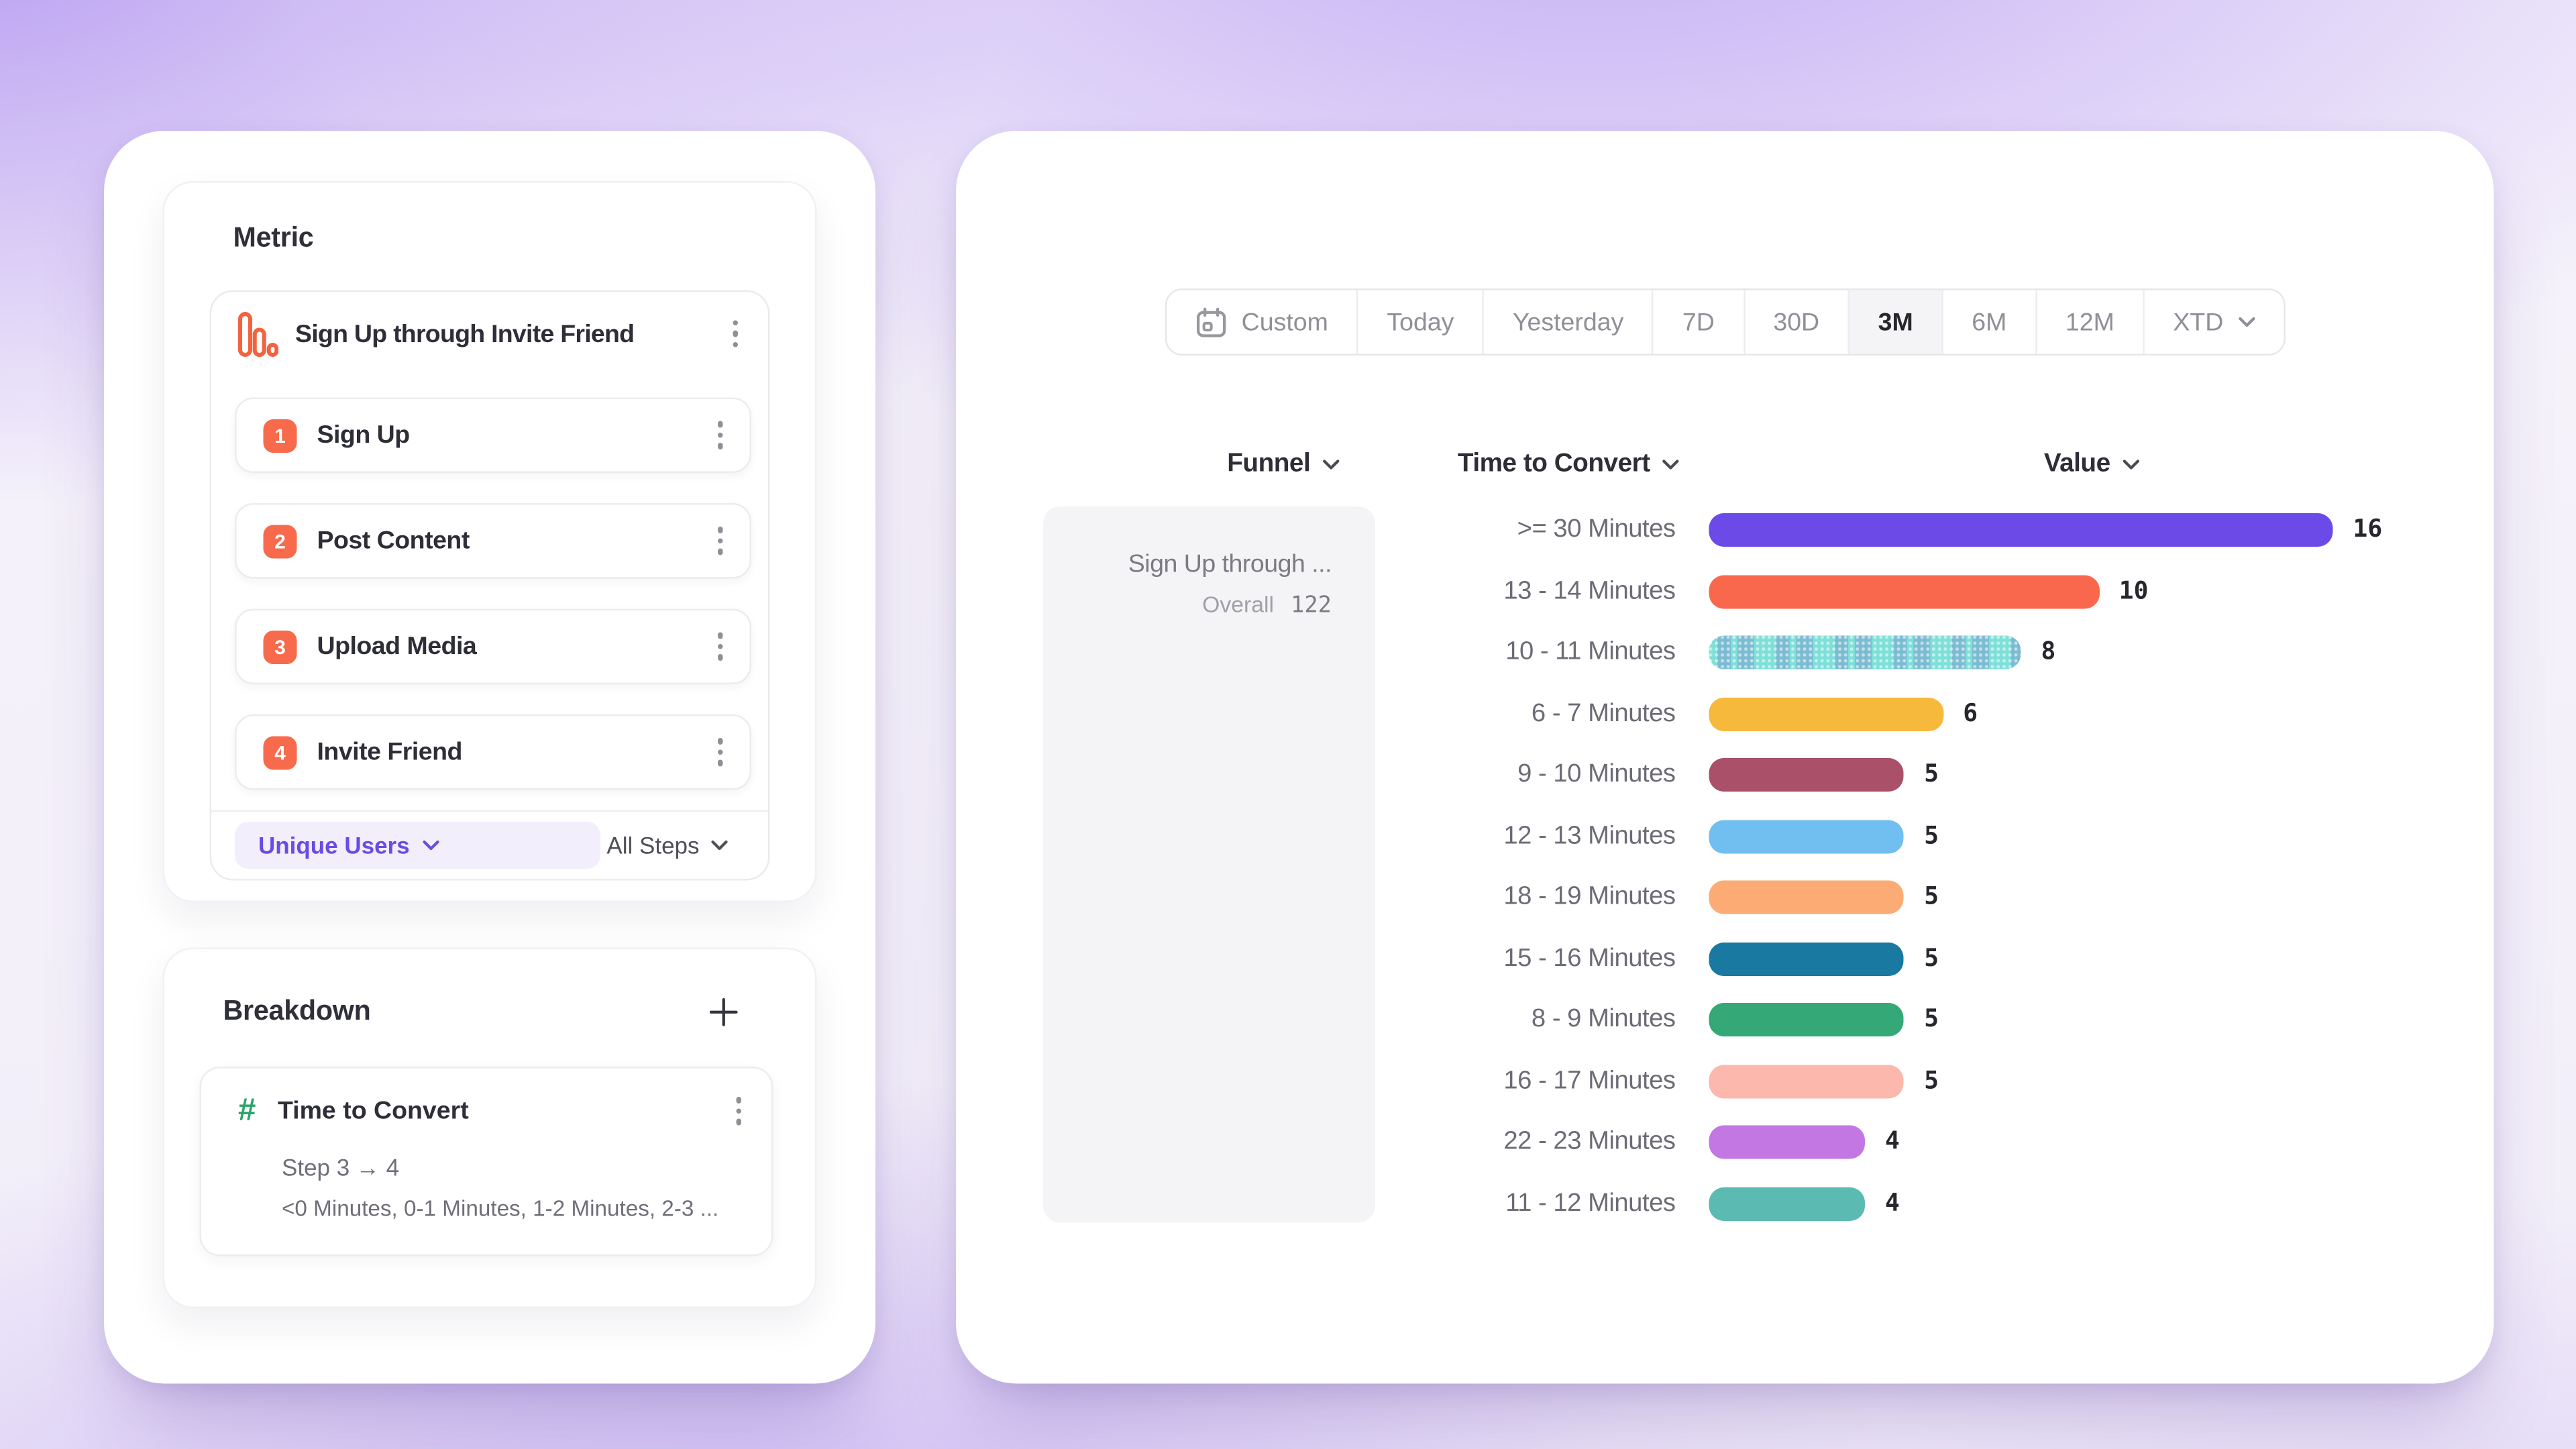 This screenshot has width=2576, height=1449. What do you see at coordinates (2368, 530) in the screenshot?
I see `bar-value: 16` at bounding box center [2368, 530].